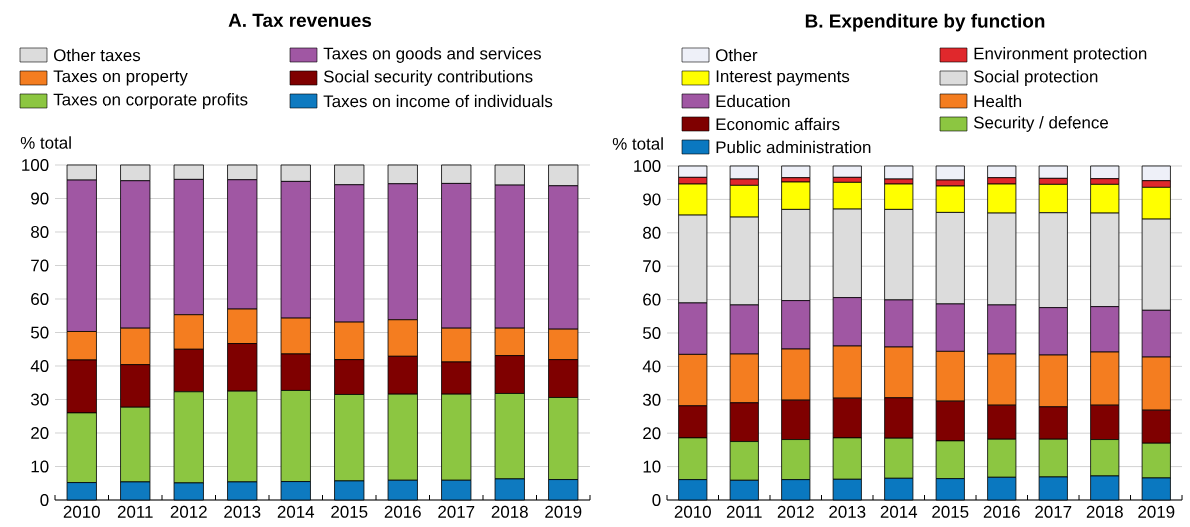 The height and width of the screenshot is (527, 1190). What do you see at coordinates (1035, 78) in the screenshot?
I see `legend-label: Social protection` at bounding box center [1035, 78].